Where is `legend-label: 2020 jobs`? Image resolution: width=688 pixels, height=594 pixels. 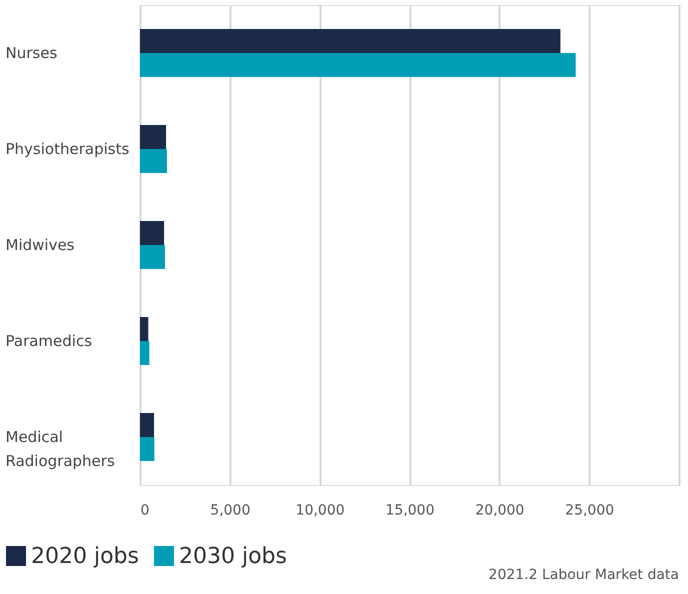
legend-label: 2020 jobs is located at coordinates (85, 556).